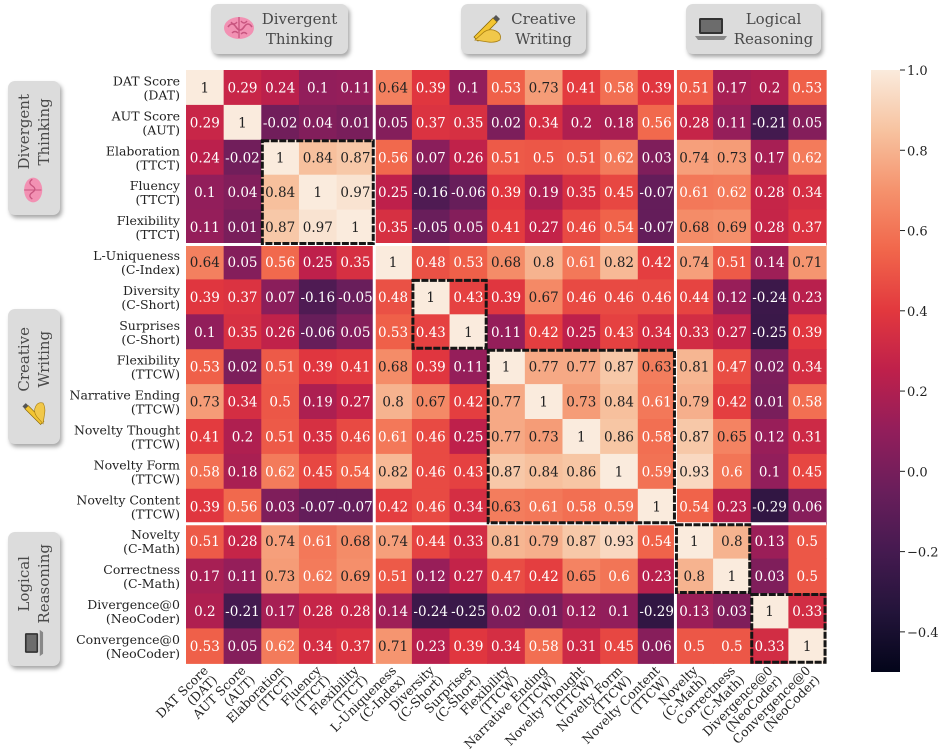  What do you see at coordinates (807, 507) in the screenshot?
I see `cell-value-label: 0.06` at bounding box center [807, 507].